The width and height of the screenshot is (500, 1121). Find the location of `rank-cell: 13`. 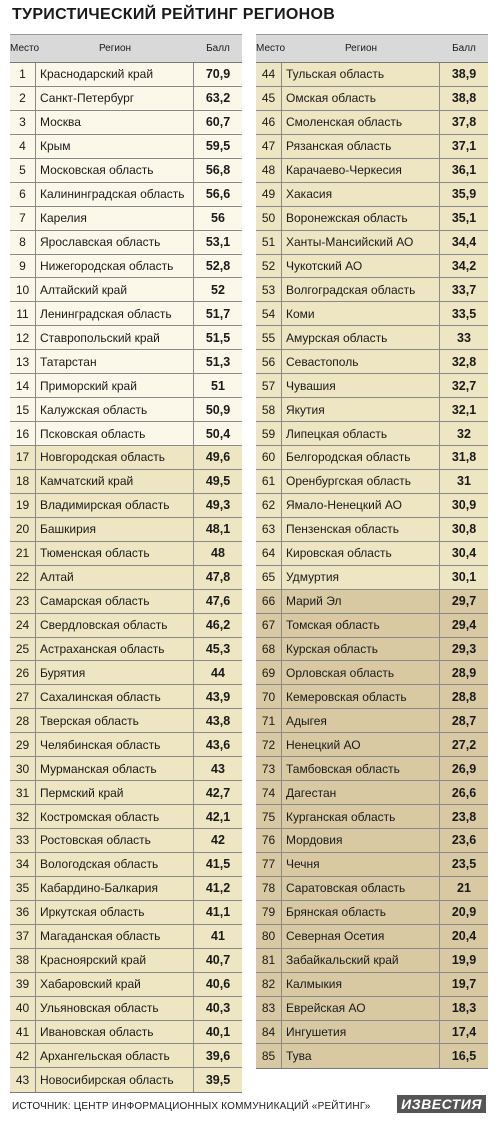

rank-cell: 13 is located at coordinates (23, 362).